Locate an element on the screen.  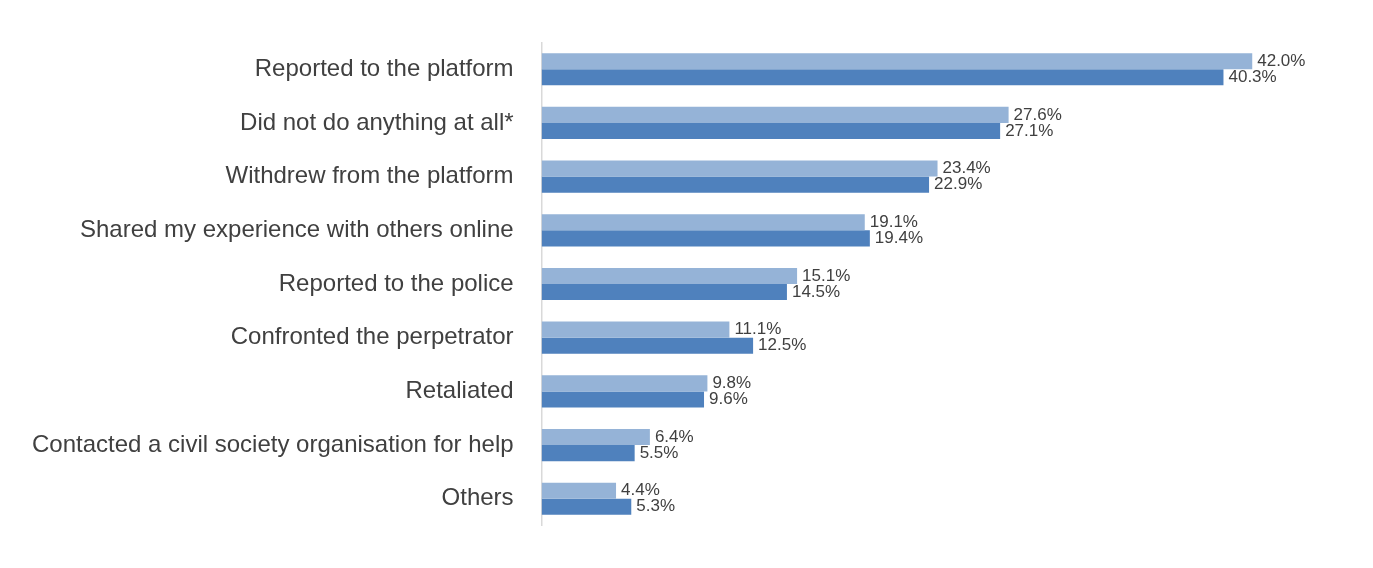
data-label: 19.1% is located at coordinates (893, 221).